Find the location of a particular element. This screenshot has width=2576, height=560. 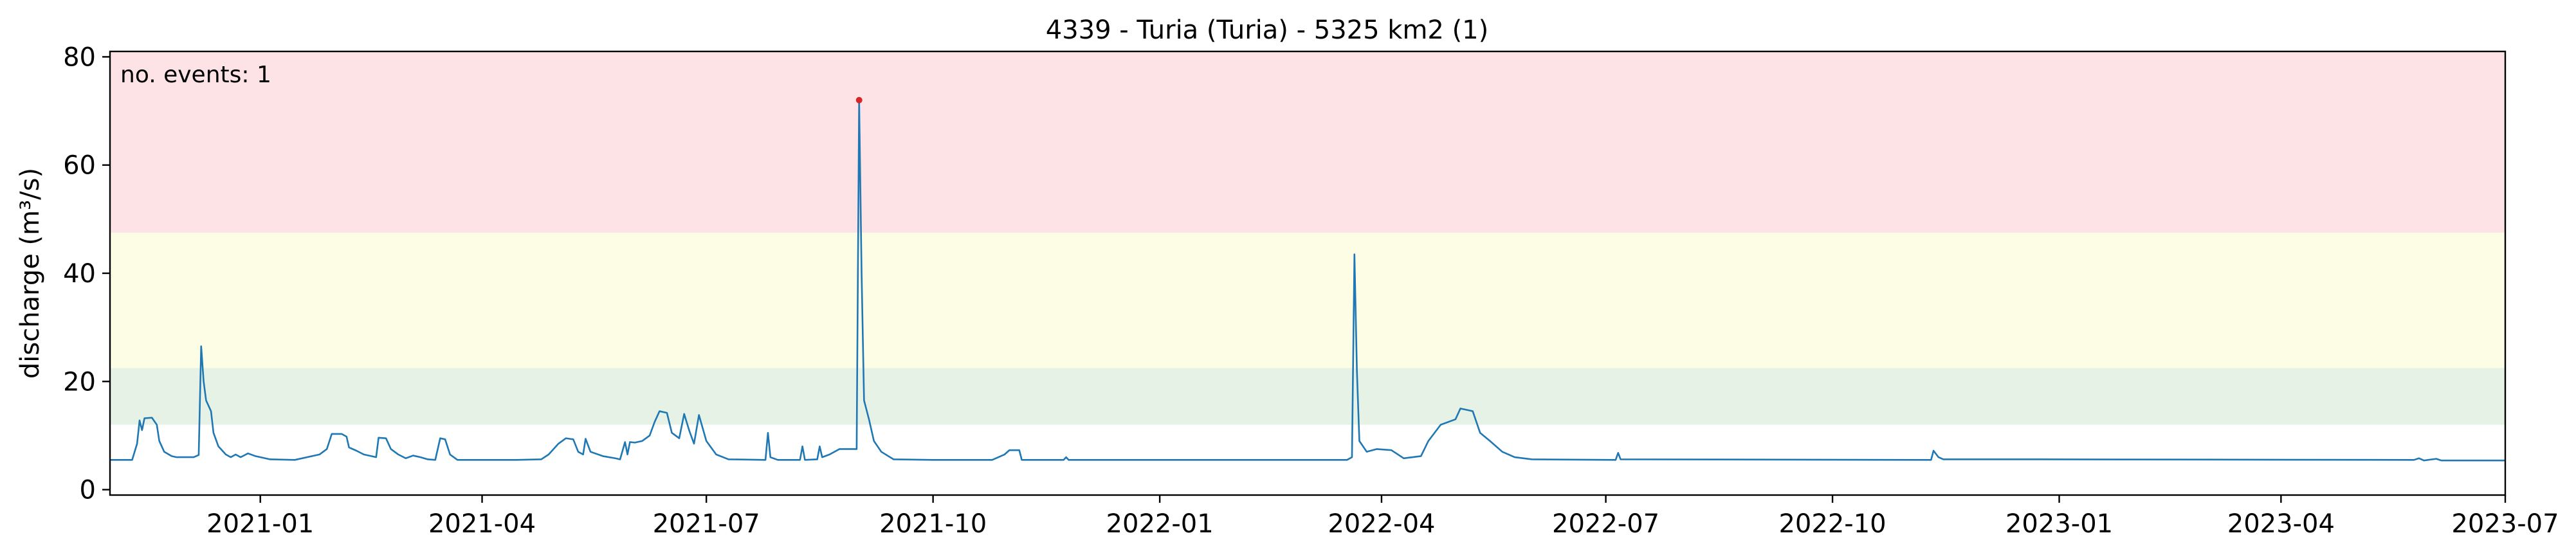

x-tick-label: 2022-10 is located at coordinates (1832, 524).